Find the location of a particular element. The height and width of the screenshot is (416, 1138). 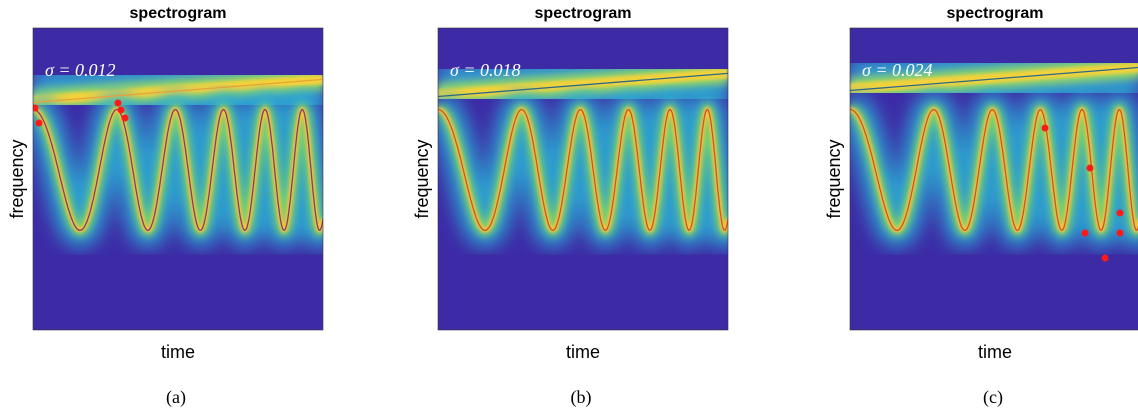

sigma-annotation: σ = 0.024 is located at coordinates (897, 70).